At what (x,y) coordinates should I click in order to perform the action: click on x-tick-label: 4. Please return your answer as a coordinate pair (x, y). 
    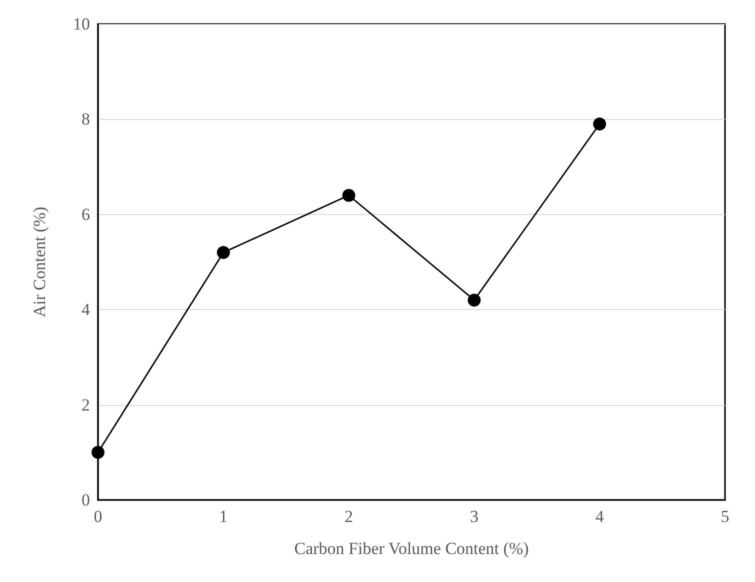
    Looking at the image, I should click on (599, 516).